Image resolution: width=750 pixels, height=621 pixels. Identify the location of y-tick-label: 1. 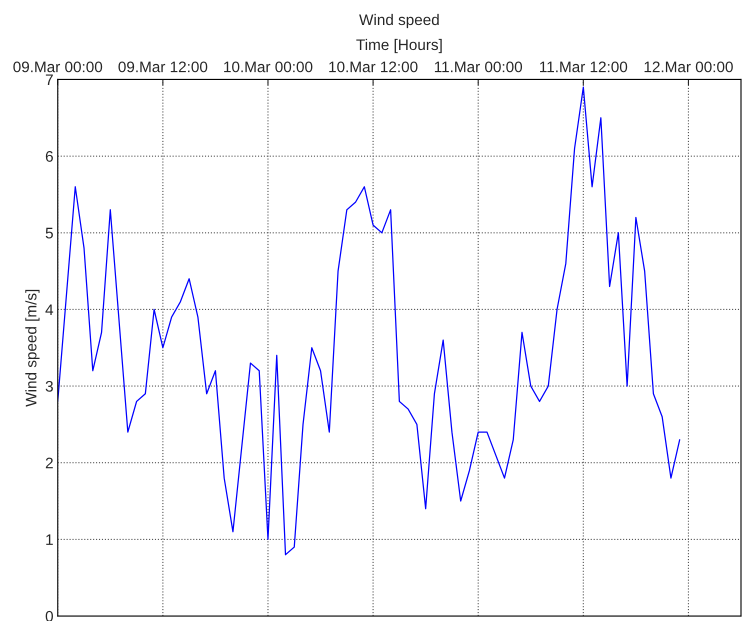
(49, 539).